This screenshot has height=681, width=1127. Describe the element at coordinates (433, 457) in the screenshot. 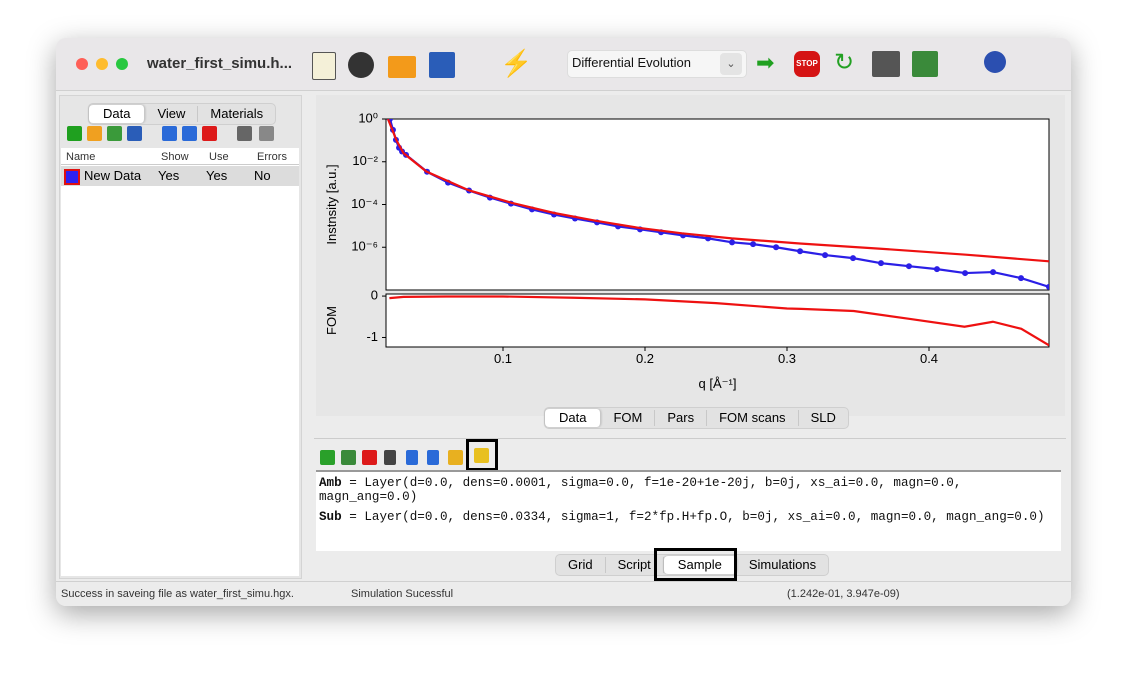

I see `move-down-icon` at that location.